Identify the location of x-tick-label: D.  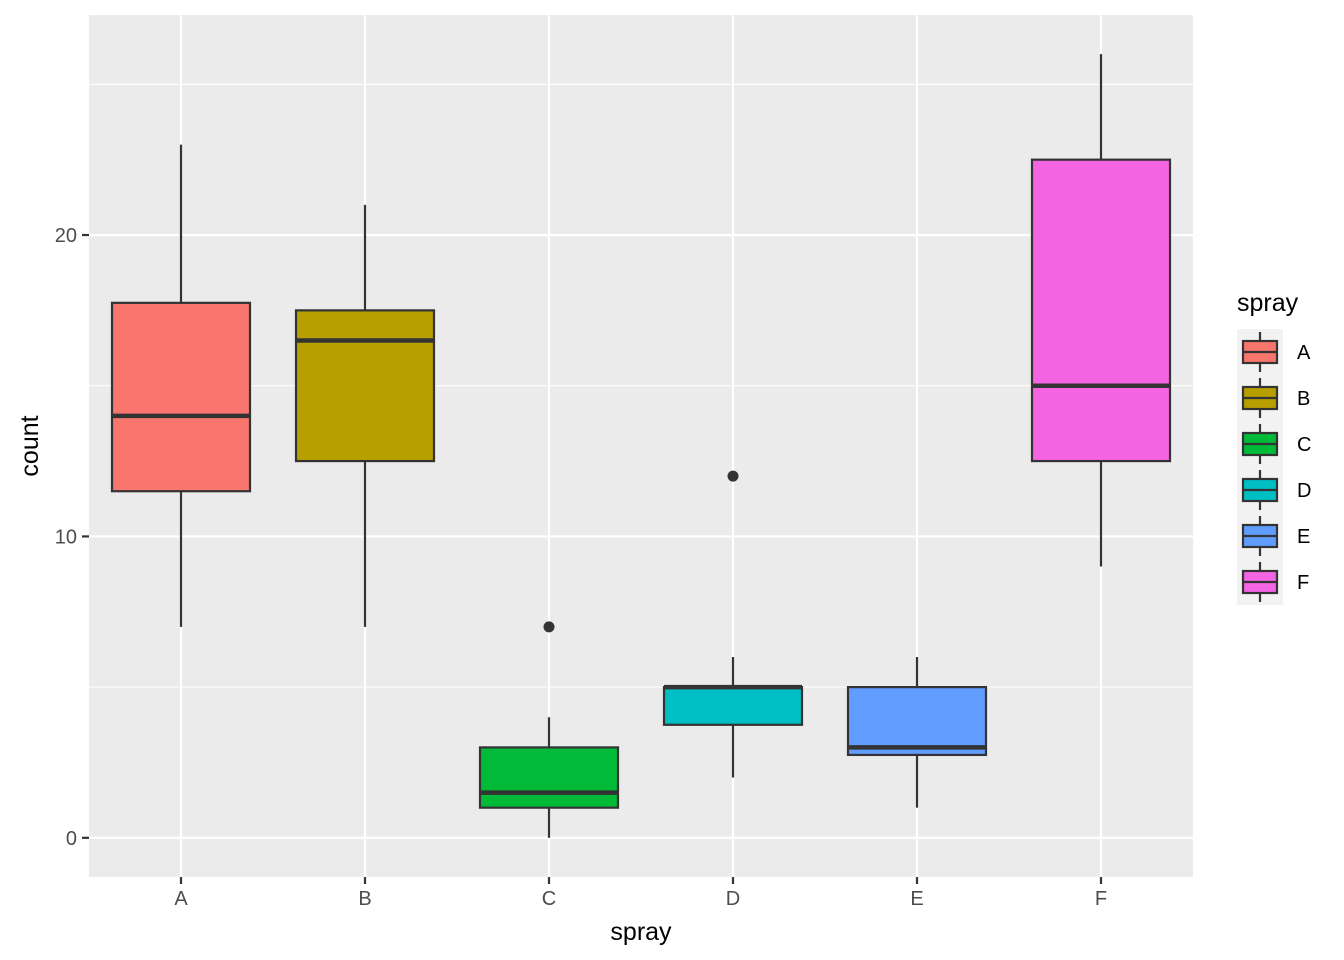
(733, 899).